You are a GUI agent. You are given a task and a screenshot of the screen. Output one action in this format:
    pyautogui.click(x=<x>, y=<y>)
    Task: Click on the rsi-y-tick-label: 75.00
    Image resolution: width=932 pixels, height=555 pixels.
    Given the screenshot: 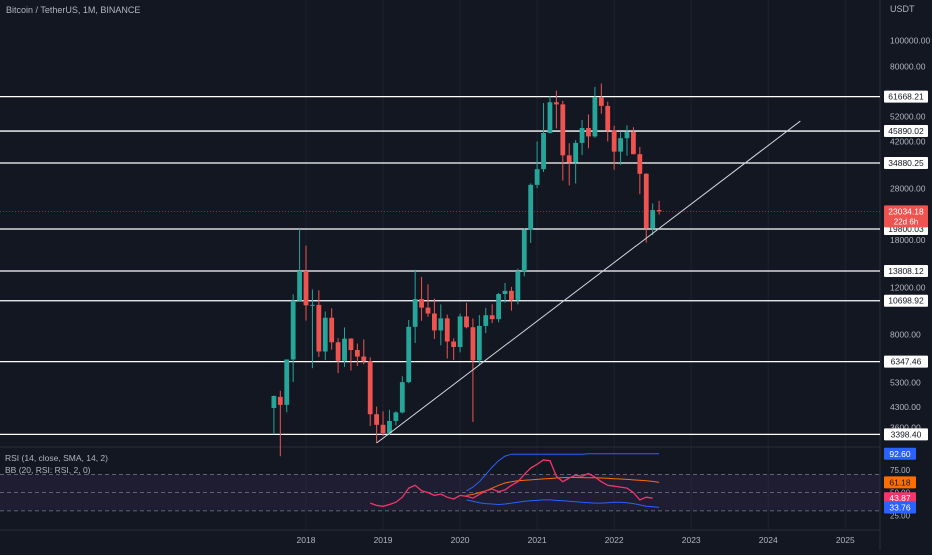 What is the action you would take?
    pyautogui.click(x=900, y=470)
    